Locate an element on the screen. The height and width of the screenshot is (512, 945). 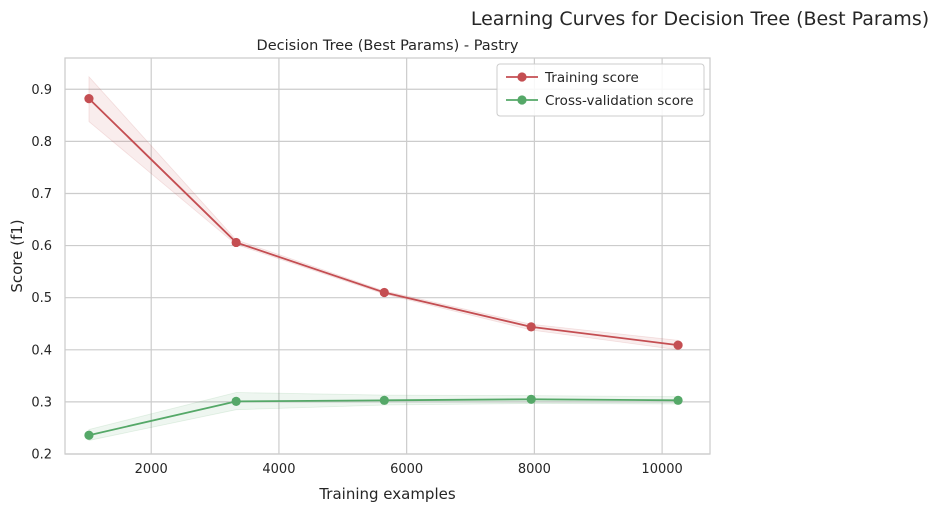
x-axis-label: Training examples is located at coordinates (387, 494).